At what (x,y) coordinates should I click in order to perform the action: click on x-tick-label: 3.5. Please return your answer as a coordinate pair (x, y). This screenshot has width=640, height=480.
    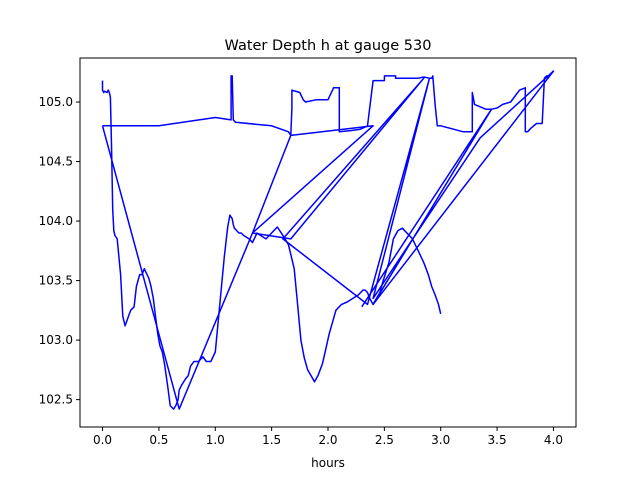
    Looking at the image, I should click on (497, 440).